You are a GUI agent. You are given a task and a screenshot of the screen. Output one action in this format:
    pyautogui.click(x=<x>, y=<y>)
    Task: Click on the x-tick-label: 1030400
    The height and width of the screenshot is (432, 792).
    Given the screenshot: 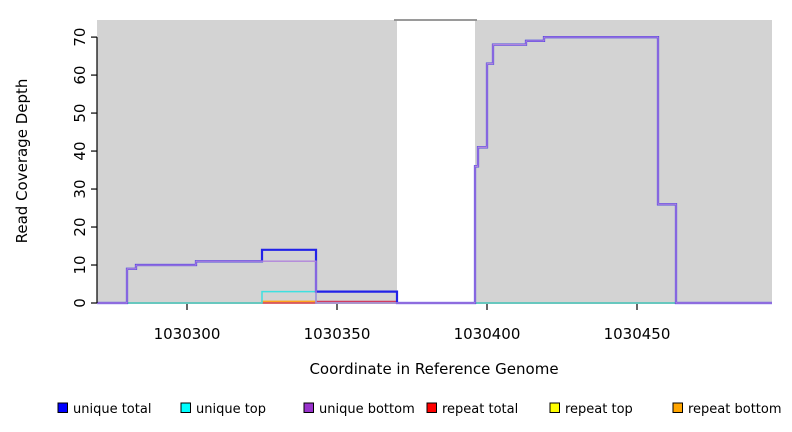 What is the action you would take?
    pyautogui.click(x=487, y=334)
    